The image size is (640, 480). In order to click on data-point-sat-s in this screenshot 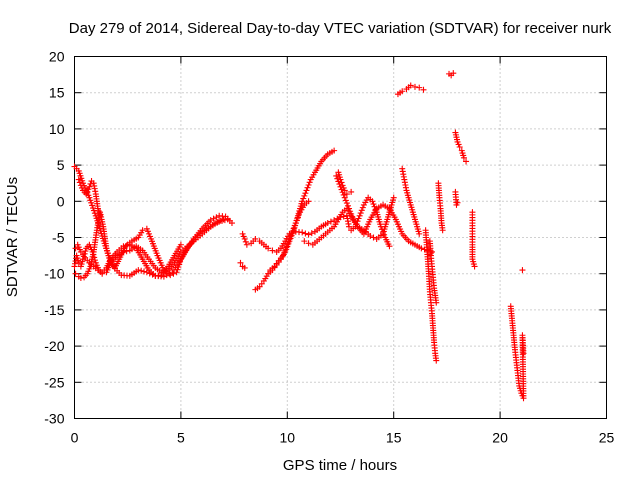, I will do `click(453, 73)`.